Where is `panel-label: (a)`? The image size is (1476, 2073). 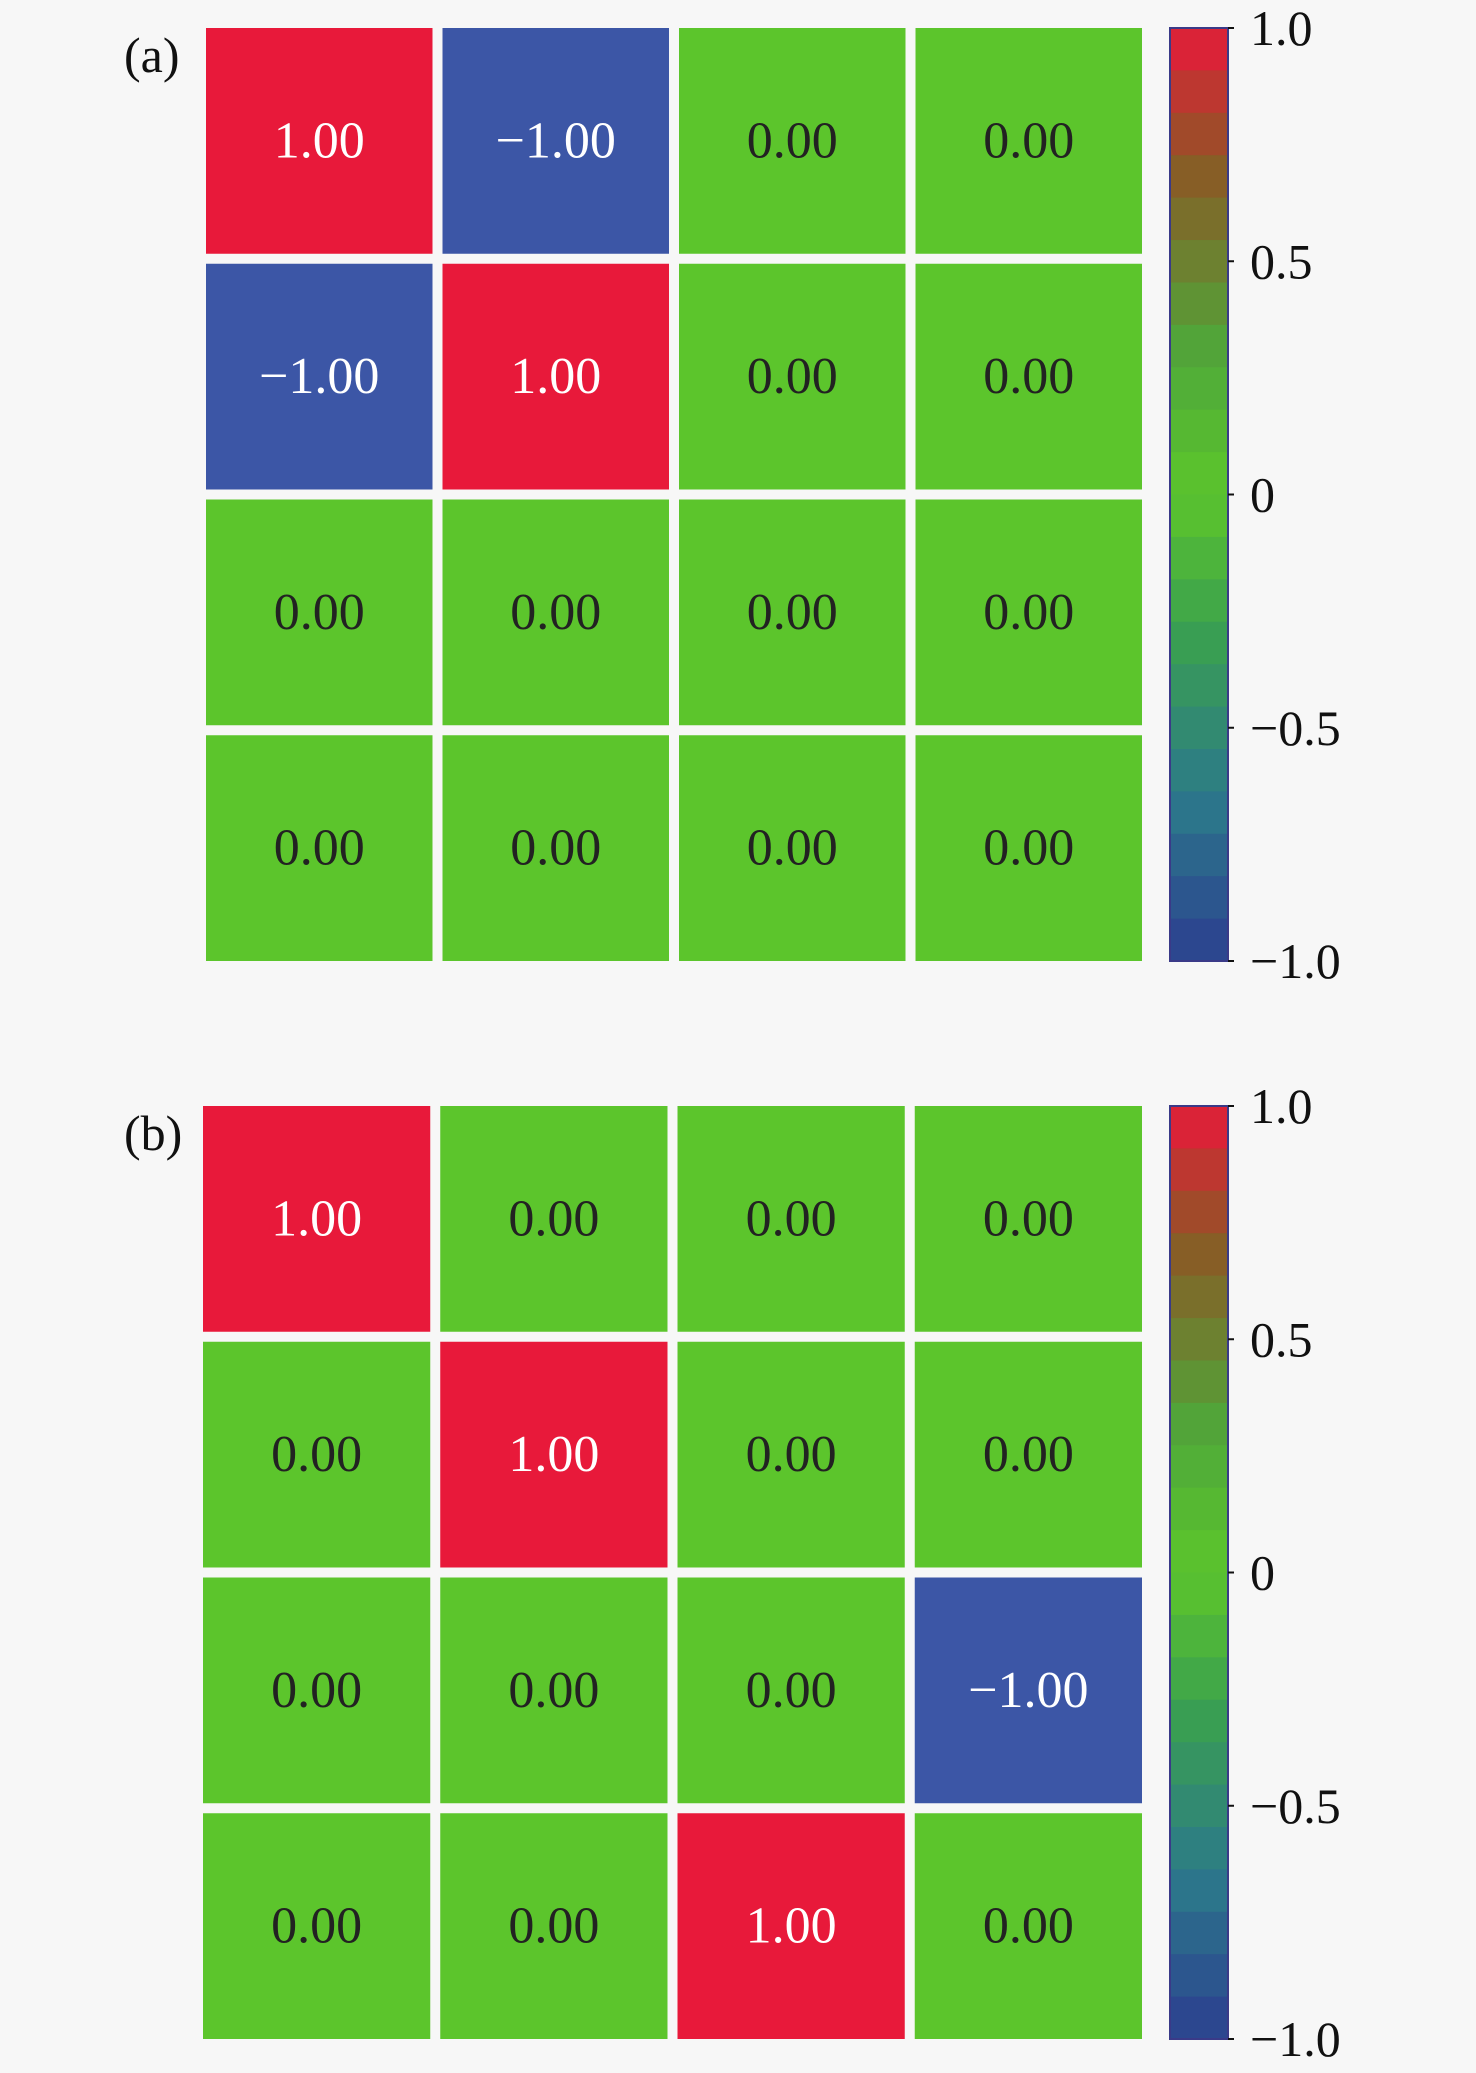 panel-label: (a) is located at coordinates (152, 55).